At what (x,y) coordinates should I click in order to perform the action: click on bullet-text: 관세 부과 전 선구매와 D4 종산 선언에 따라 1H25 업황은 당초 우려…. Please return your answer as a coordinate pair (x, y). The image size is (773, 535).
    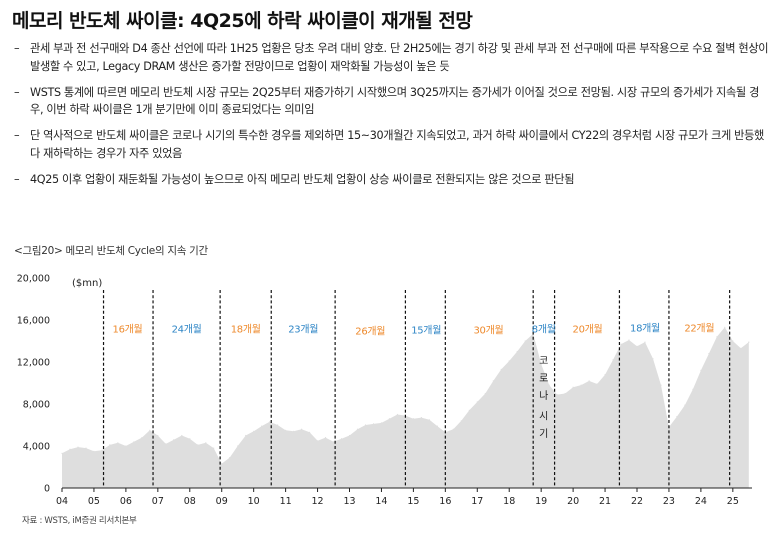
    Looking at the image, I should click on (399, 57).